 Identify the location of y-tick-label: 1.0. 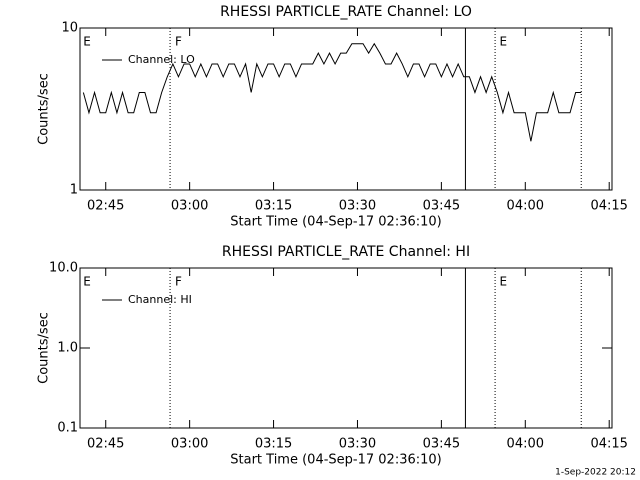
(67, 348).